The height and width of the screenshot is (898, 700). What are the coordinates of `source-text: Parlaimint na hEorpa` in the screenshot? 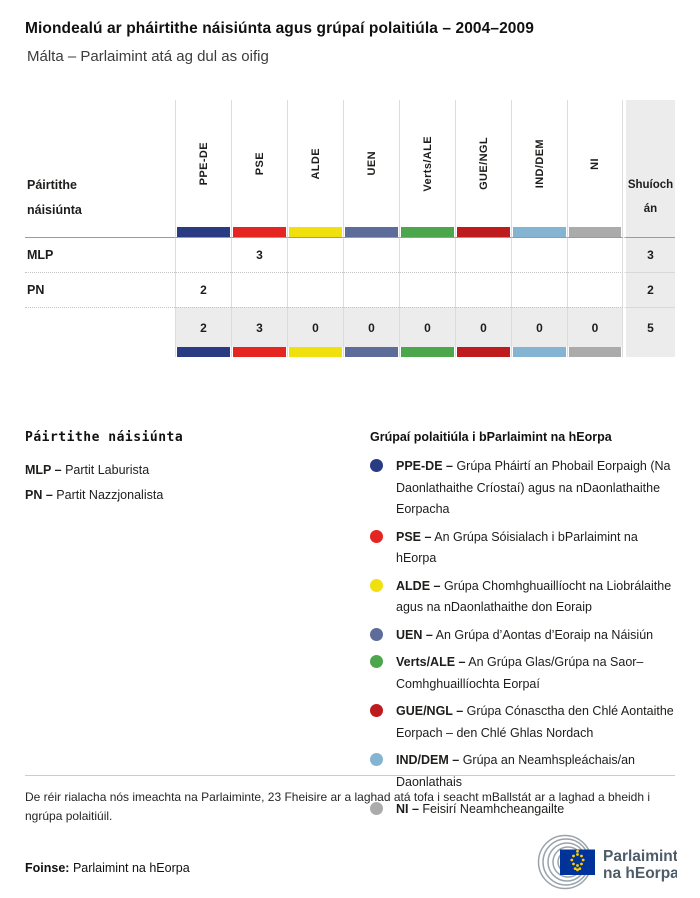 It's located at (131, 868).